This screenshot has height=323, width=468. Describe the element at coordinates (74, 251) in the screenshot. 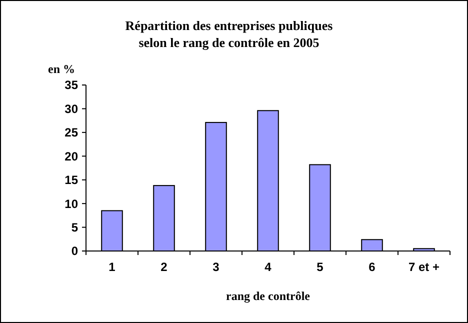

I see `y-tick-label: 0` at that location.